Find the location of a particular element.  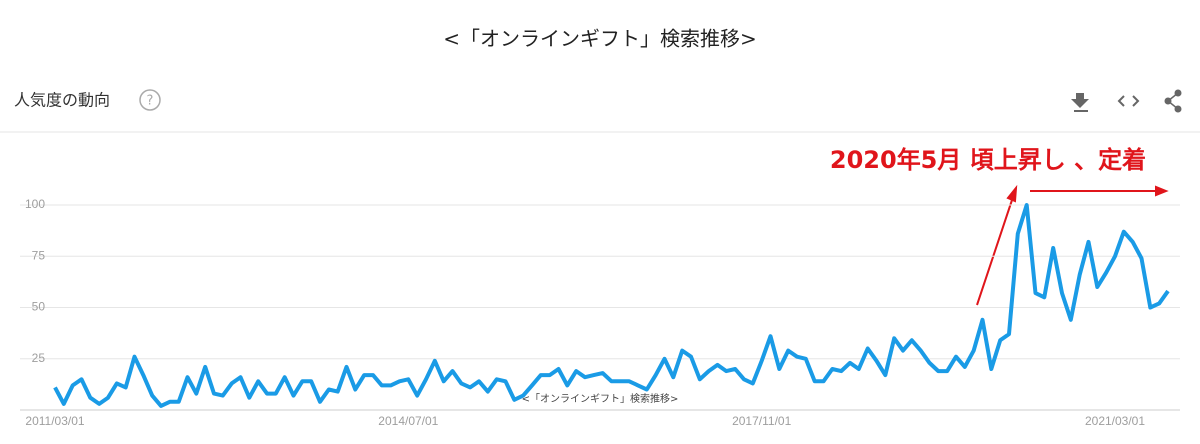

card-header: 人気度の動向 is located at coordinates (62, 100).